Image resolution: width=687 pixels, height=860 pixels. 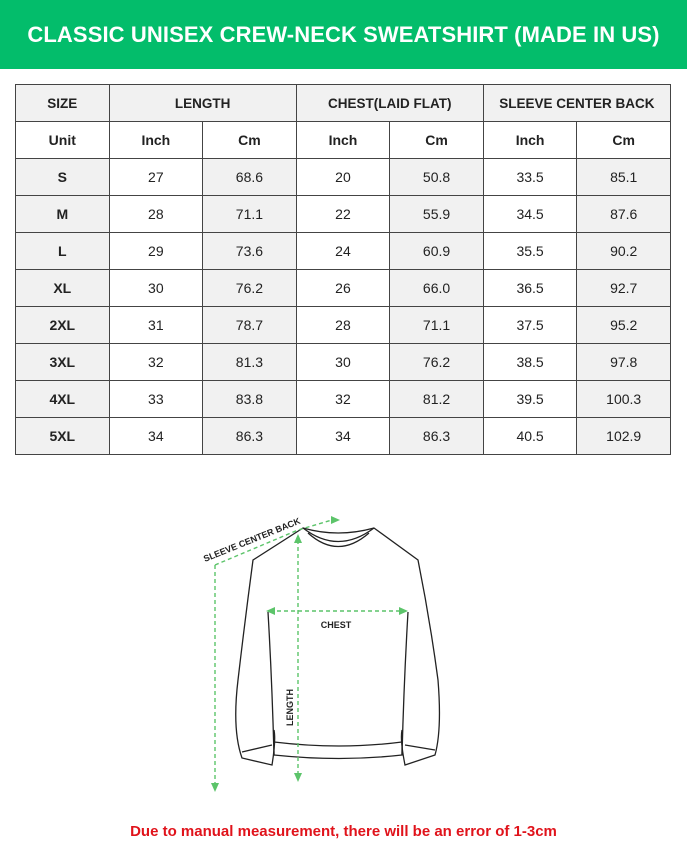 I want to click on size-cell: 3XL, so click(x=62, y=362).